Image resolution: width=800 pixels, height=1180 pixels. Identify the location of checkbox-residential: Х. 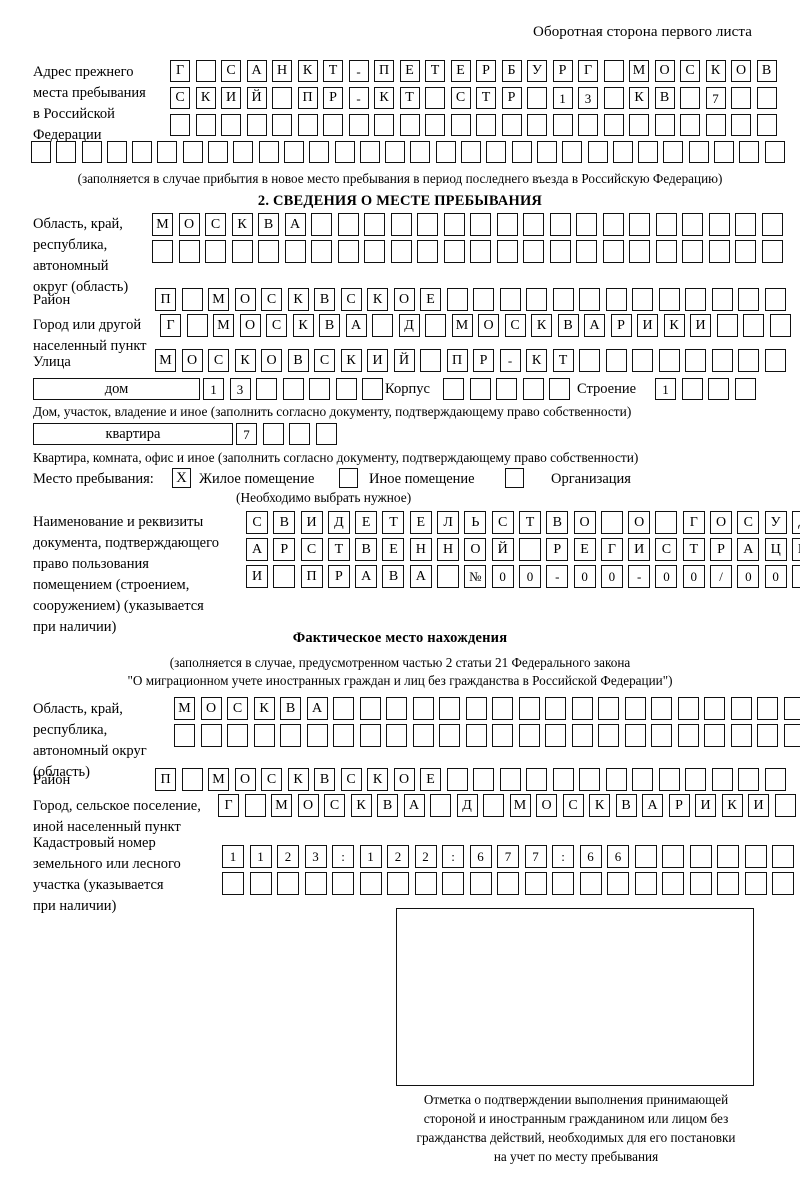
(181, 478).